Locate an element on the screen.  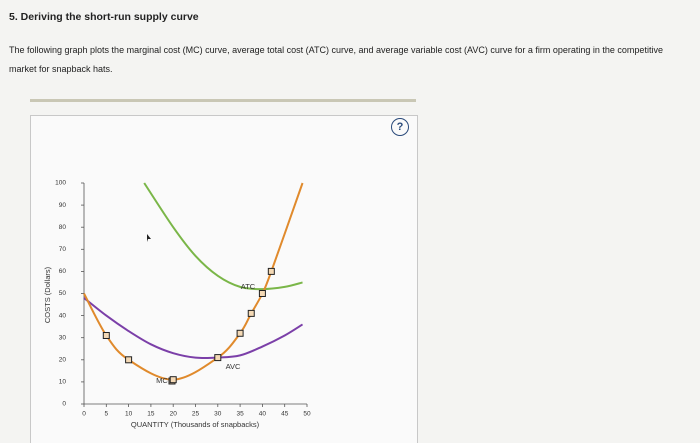
x-axis-label: QUANTITY (Thousands of snapbacks) is located at coordinates (195, 424).